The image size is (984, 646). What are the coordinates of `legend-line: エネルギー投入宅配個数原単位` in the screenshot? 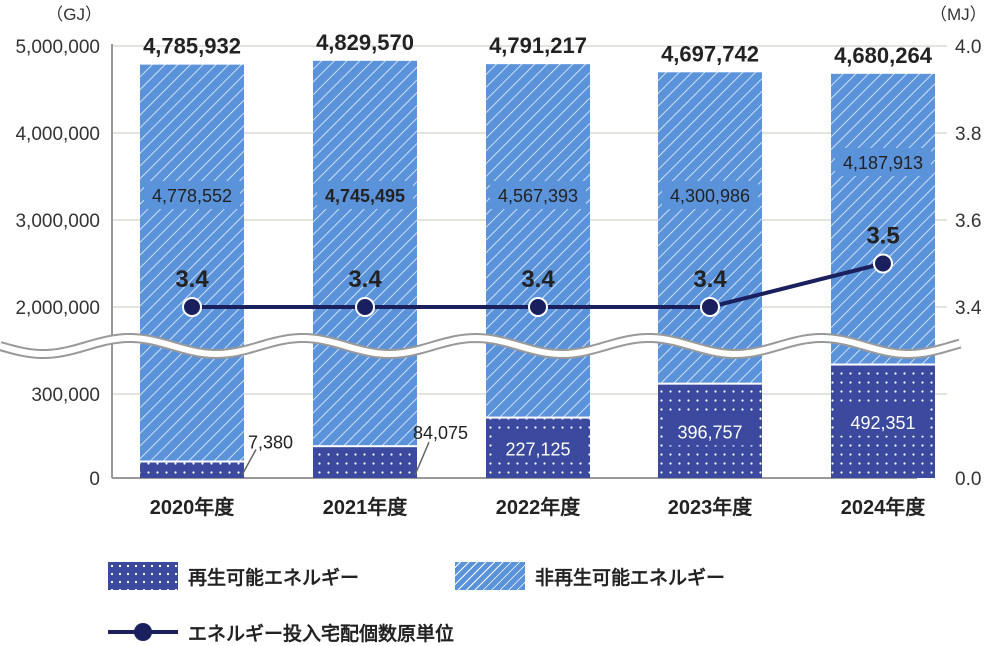 It's located at (281, 632).